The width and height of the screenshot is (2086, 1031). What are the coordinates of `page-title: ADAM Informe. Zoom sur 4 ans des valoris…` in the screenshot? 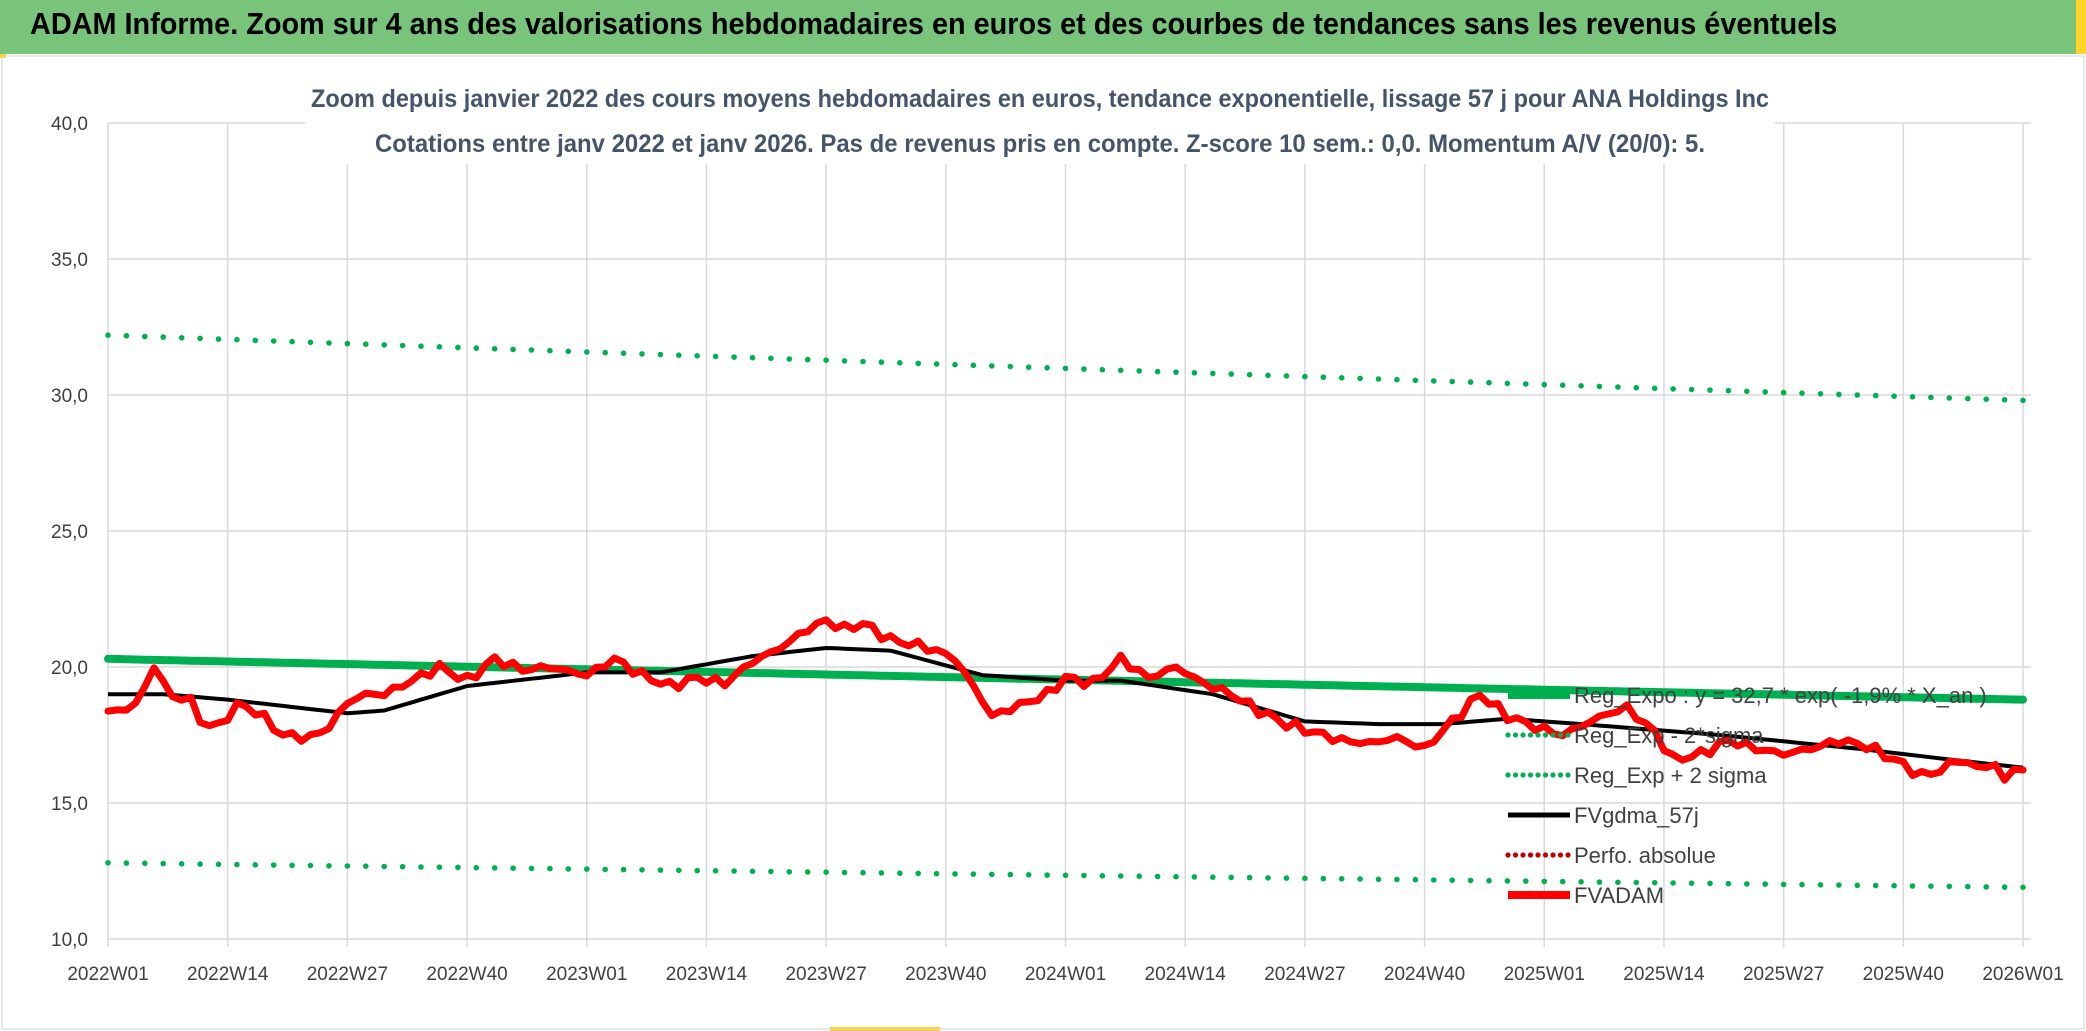 It's located at (934, 23).